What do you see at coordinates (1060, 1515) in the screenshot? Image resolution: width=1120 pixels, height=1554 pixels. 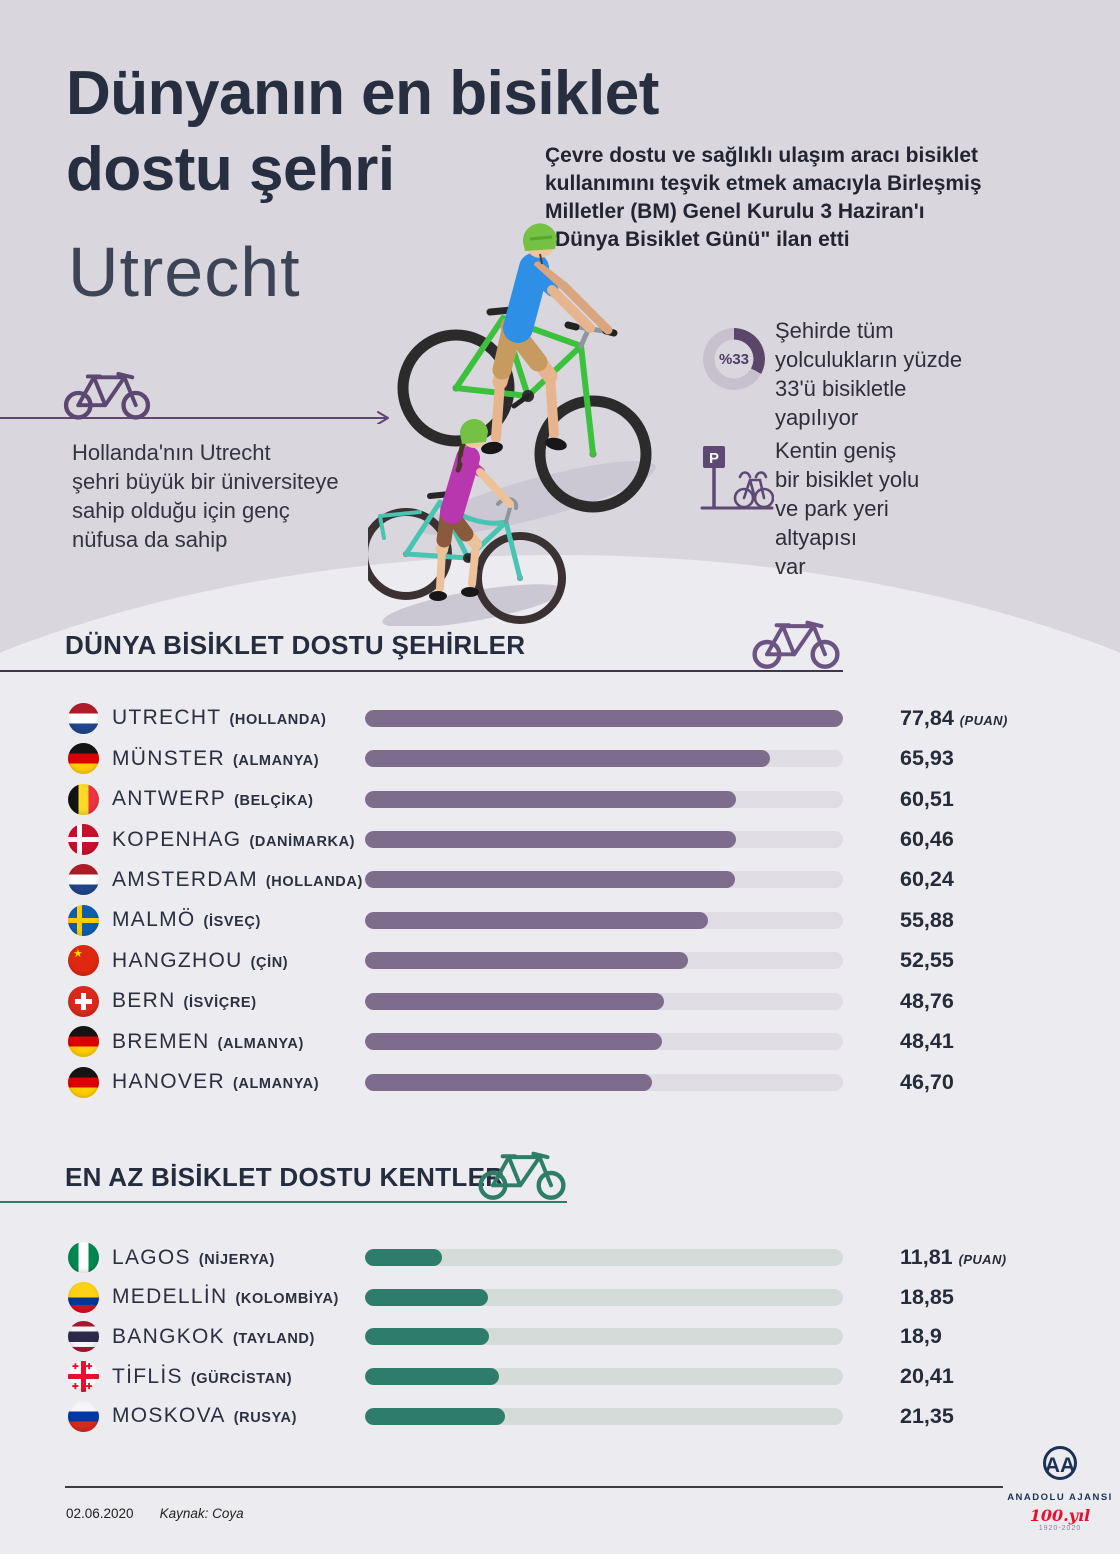 I see `anniversary-label: 100.yıl` at bounding box center [1060, 1515].